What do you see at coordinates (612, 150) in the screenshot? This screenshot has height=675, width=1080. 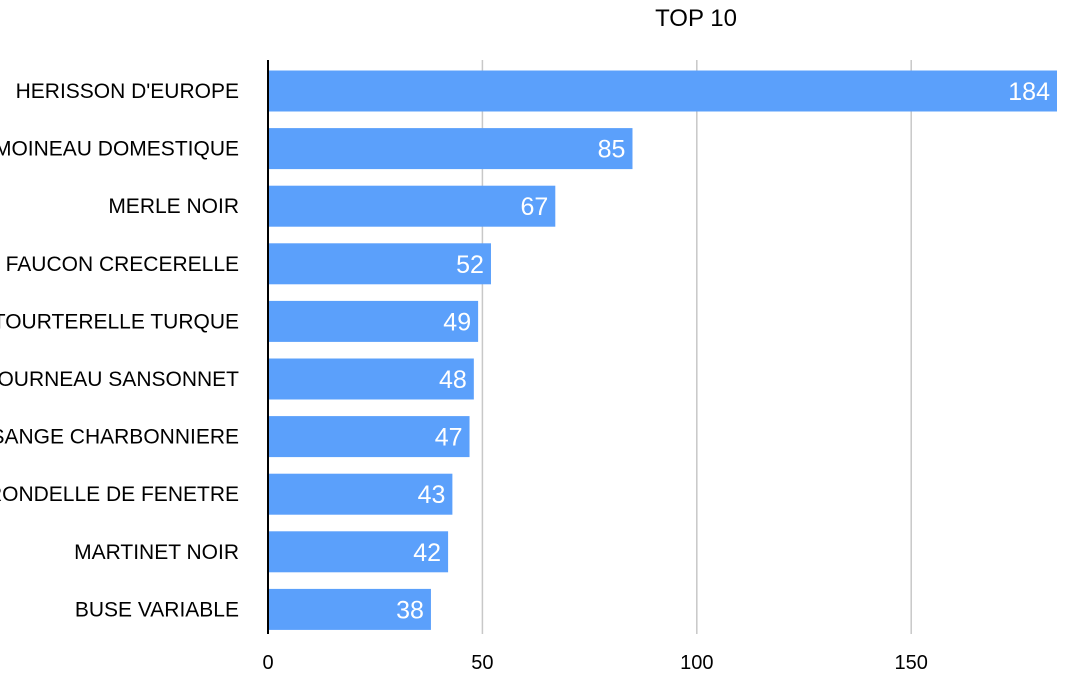 I see `data-label: 85` at bounding box center [612, 150].